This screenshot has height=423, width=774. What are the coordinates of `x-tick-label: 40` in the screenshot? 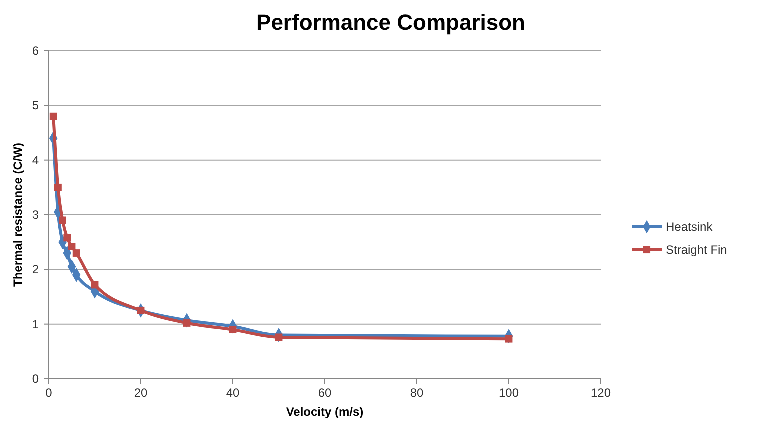 It's located at (233, 393).